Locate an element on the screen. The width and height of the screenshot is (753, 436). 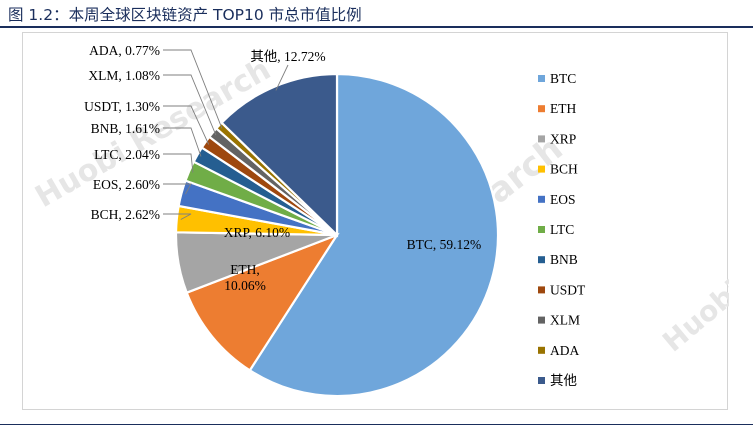
leader-line-bch is located at coordinates (177, 216).